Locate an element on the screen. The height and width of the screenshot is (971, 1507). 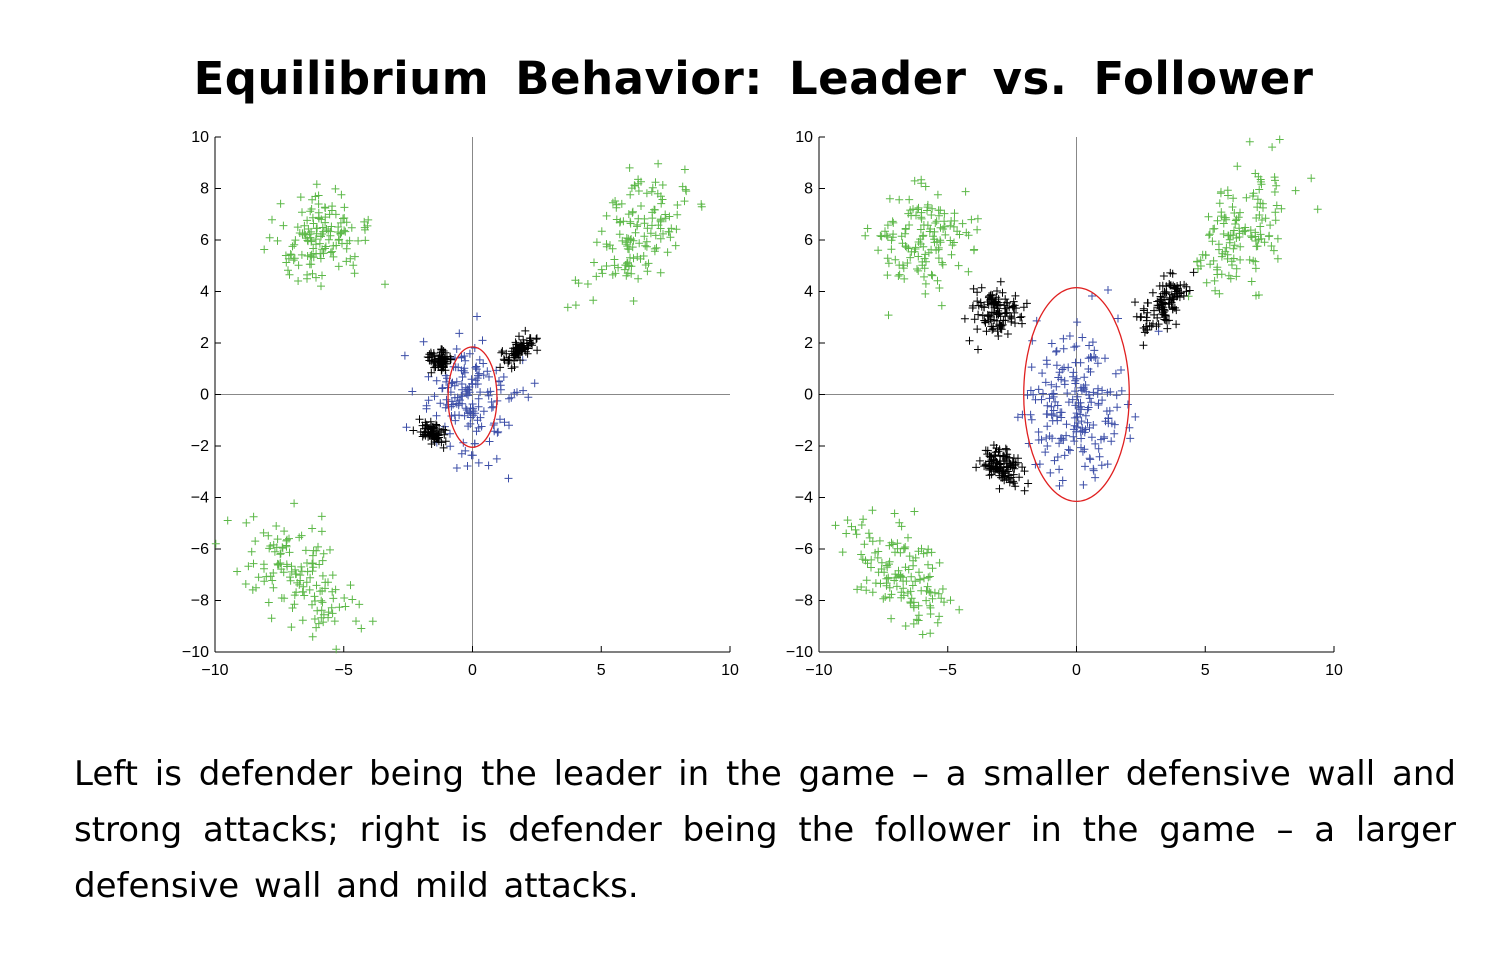
x-tick-label: −5 is located at coordinates (344, 670).